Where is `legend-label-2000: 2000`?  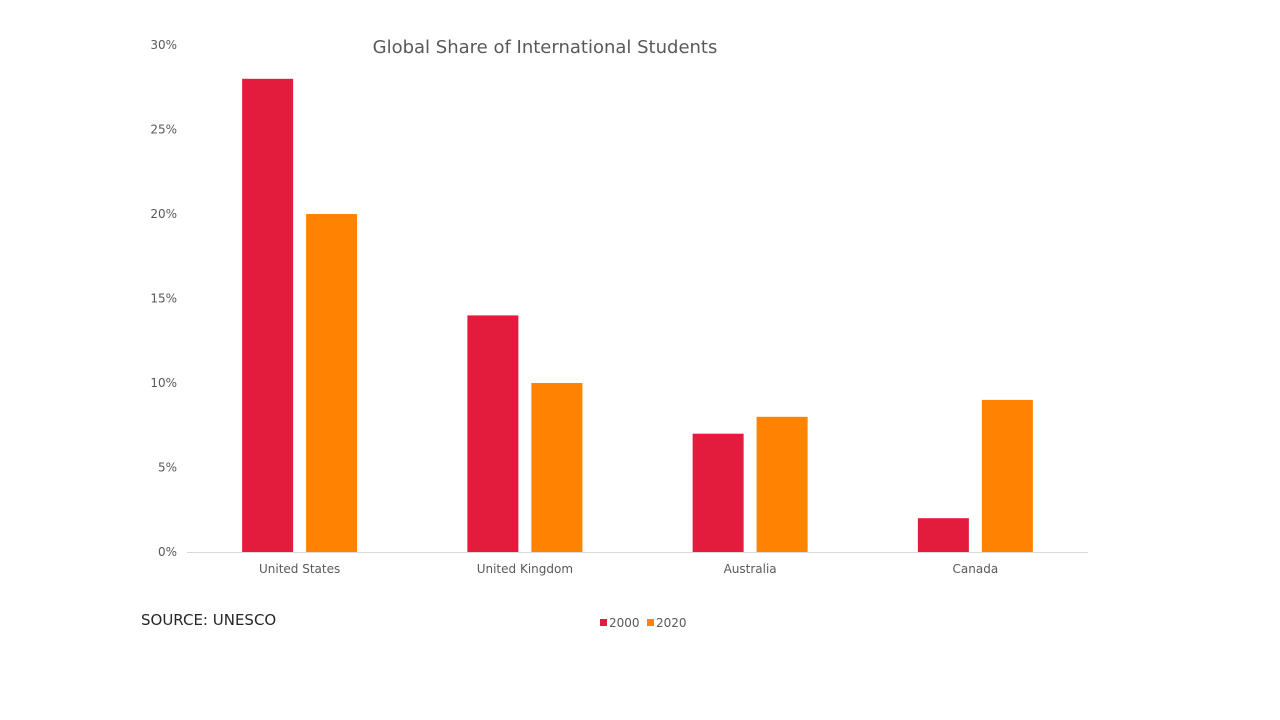
legend-label-2000: 2000 is located at coordinates (624, 623).